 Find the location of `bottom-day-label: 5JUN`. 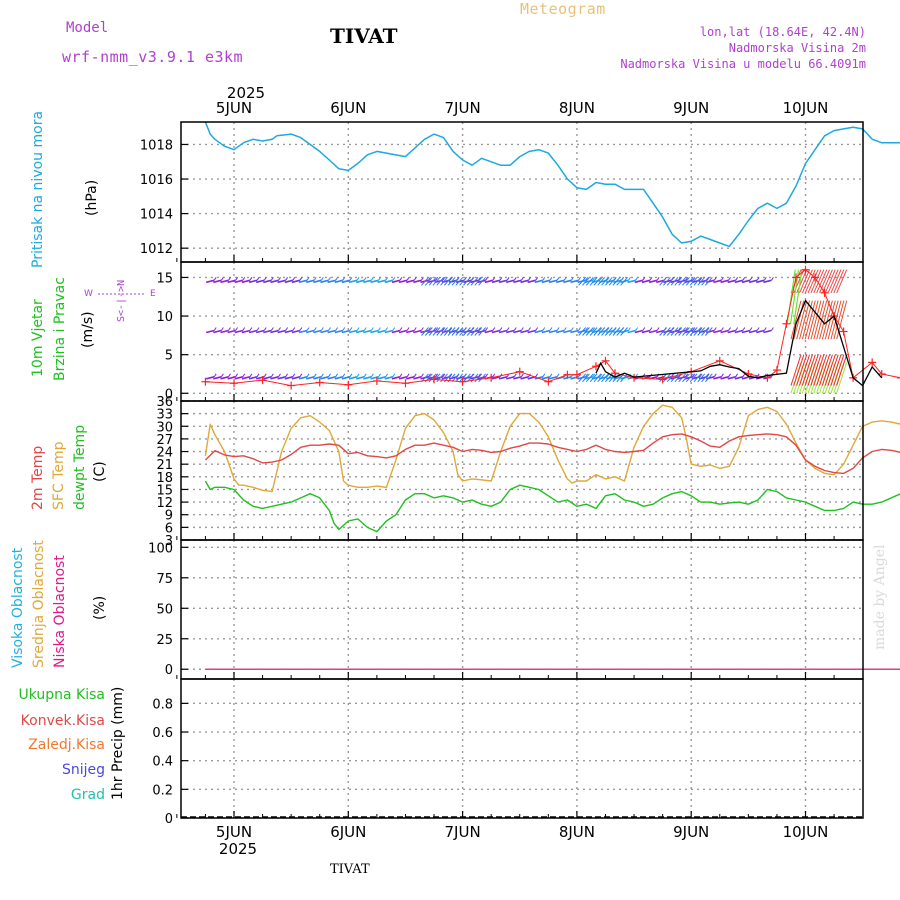

bottom-day-label: 5JUN is located at coordinates (234, 832).